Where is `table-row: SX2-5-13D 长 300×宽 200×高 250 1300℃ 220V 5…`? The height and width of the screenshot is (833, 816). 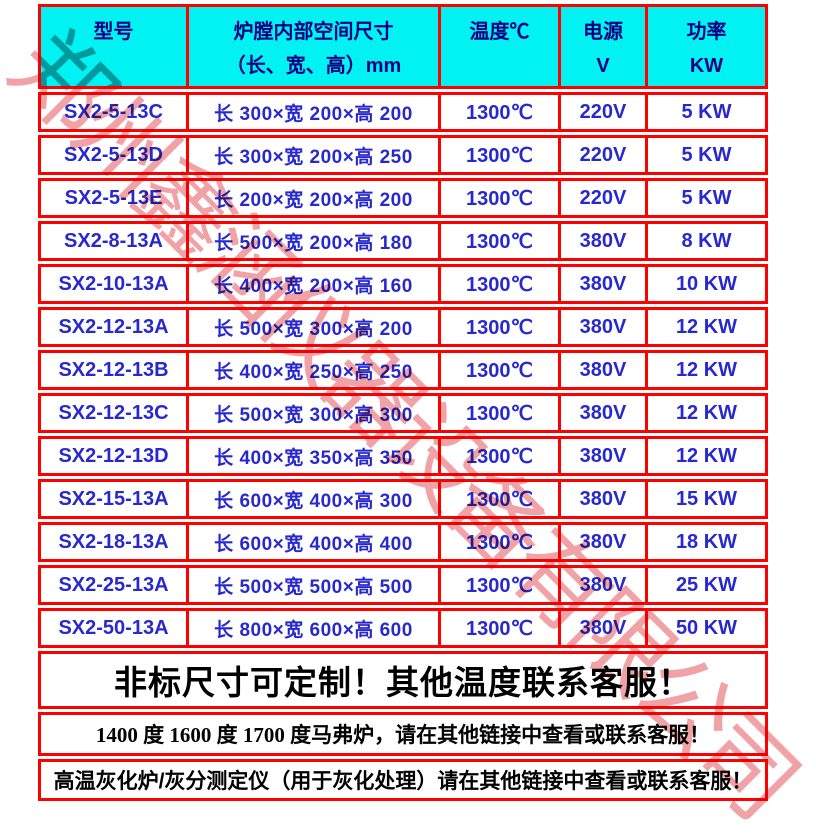
table-row: SX2-5-13D 长 300×宽 200×高 250 1300℃ 220V 5… is located at coordinates (403, 155).